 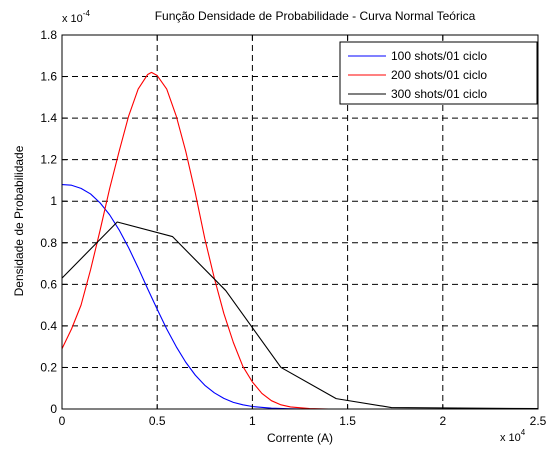 I want to click on y-tick-label: 0.8, so click(x=48, y=243).